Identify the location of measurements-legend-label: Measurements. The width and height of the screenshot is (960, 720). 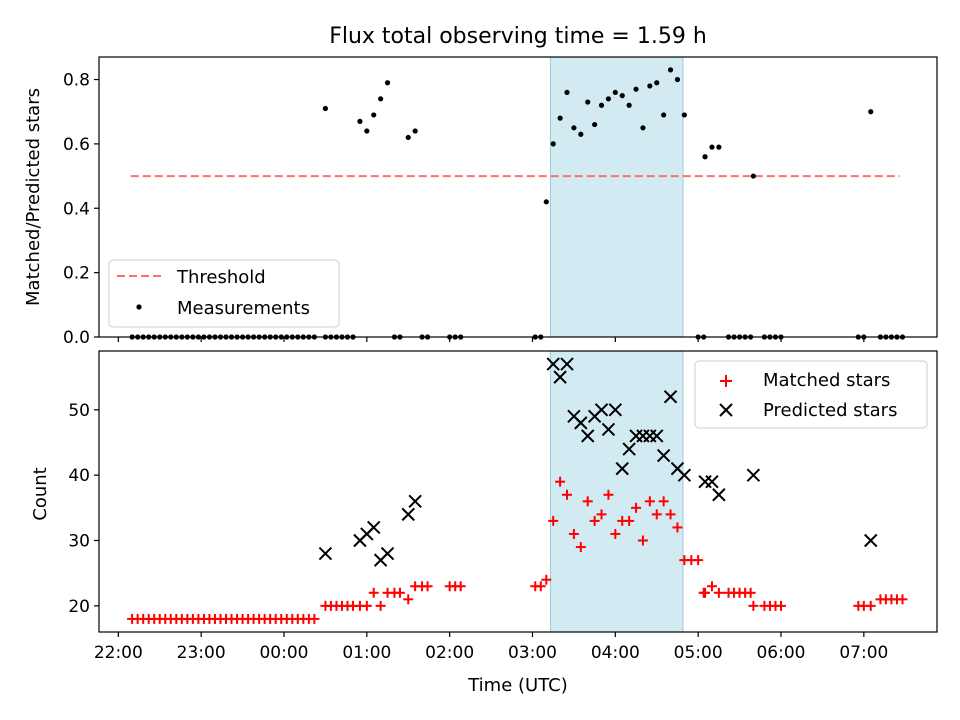
(243, 308).